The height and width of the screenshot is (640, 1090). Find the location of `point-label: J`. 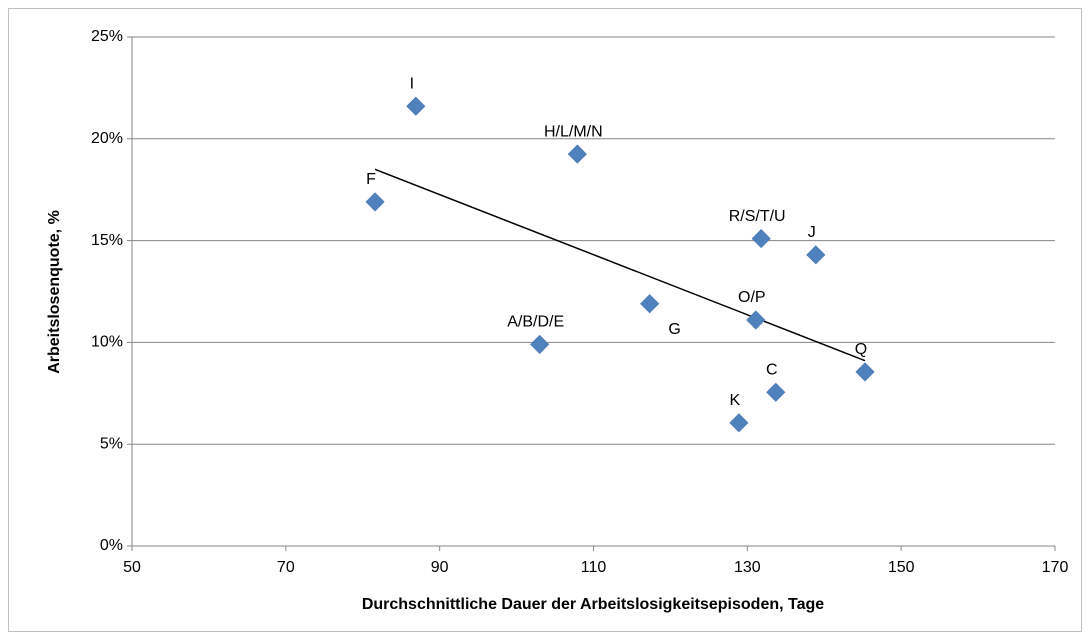

point-label: J is located at coordinates (812, 232).